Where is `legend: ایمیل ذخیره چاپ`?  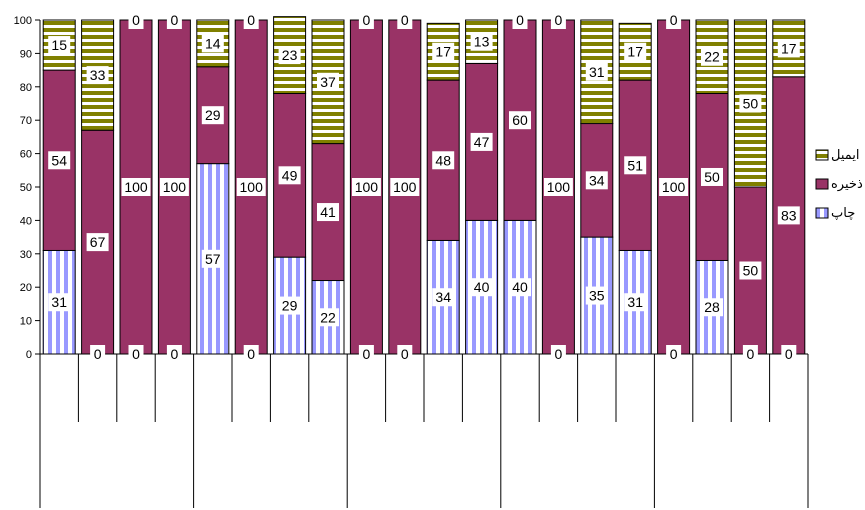 legend: ایمیل ذخیره چاپ is located at coordinates (839, 183).